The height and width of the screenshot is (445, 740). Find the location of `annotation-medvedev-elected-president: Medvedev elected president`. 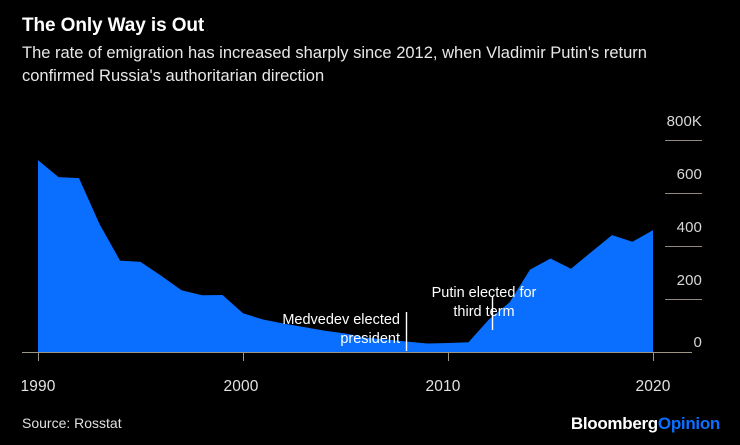

annotation-medvedev-elected-president: Medvedev elected president is located at coordinates (341, 329).